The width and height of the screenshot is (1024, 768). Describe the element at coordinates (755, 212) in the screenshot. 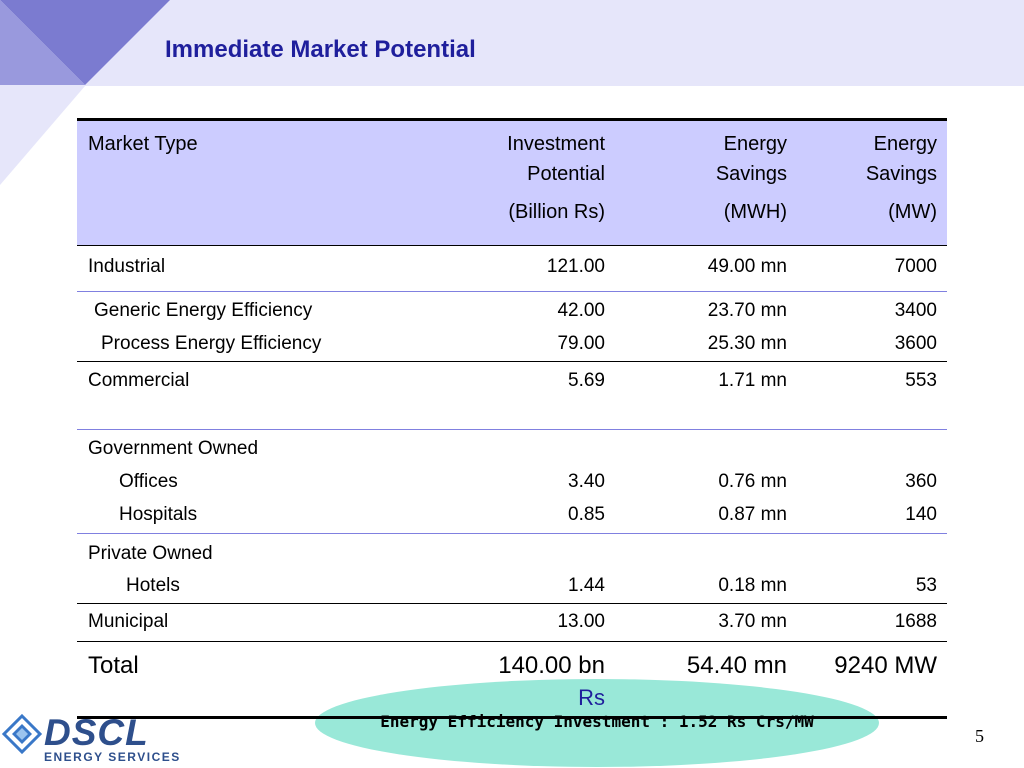

I see `header-mwh-unit: (MWH)` at that location.